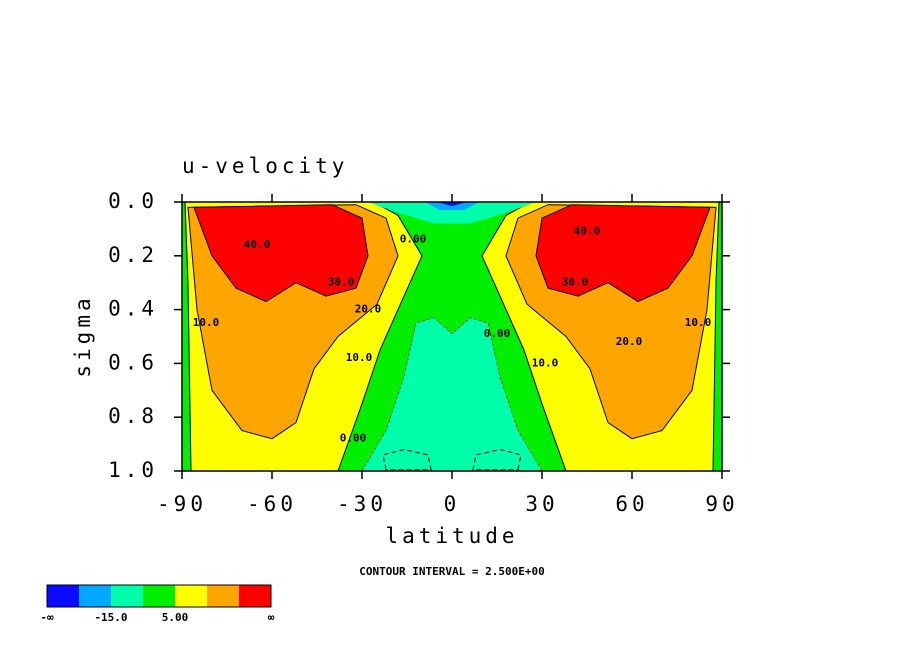 The image size is (904, 654). What do you see at coordinates (452, 504) in the screenshot?
I see `x-tick-label: 0` at bounding box center [452, 504].